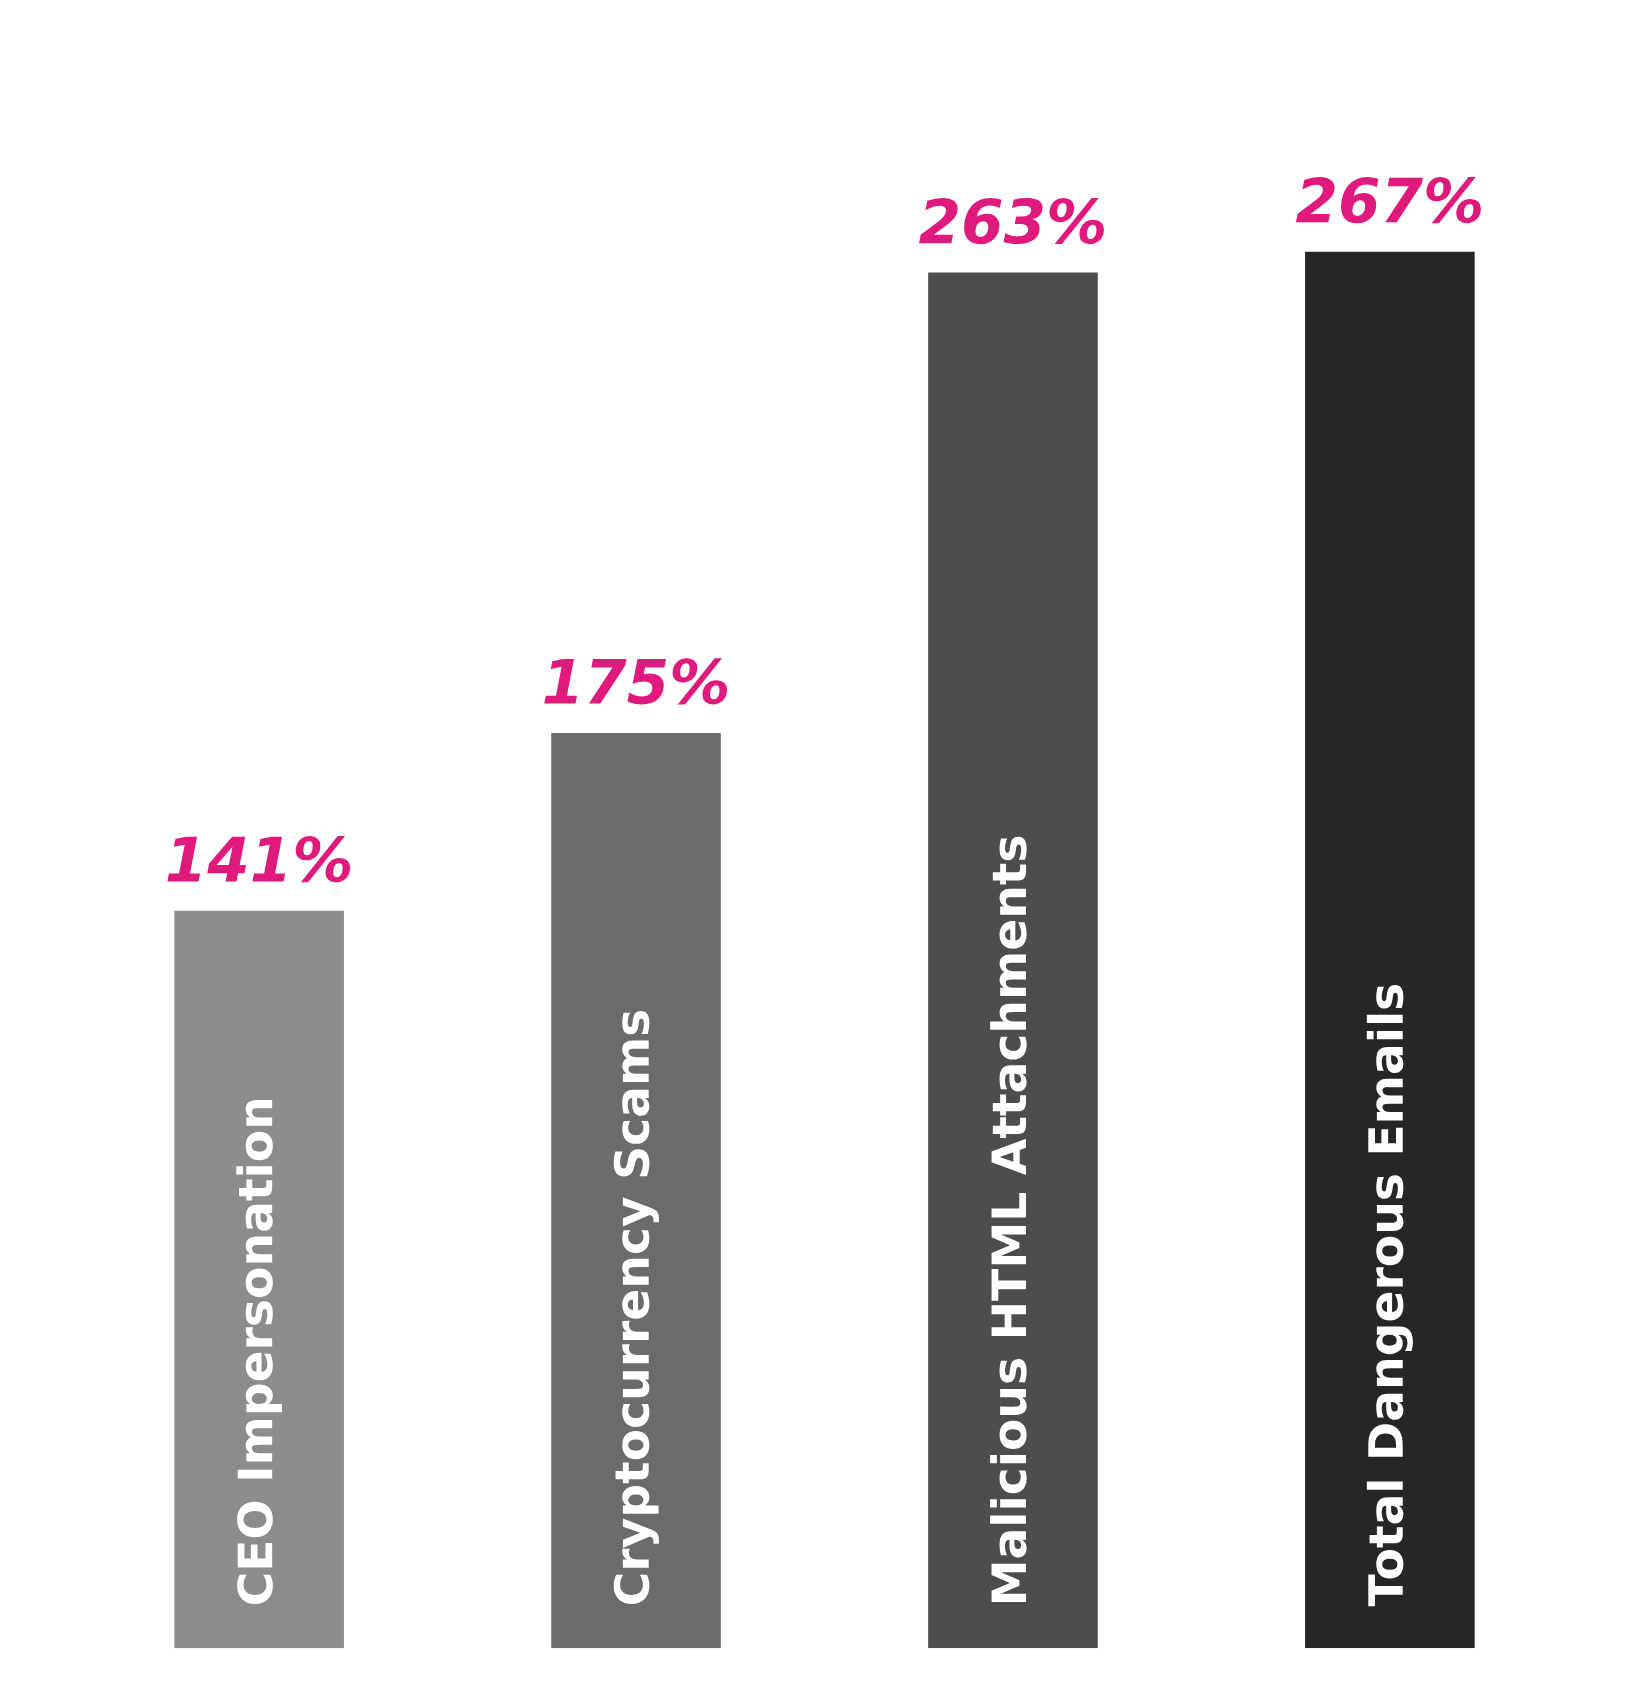 The width and height of the screenshot is (1649, 1682). Describe the element at coordinates (259, 859) in the screenshot. I see `data-label: 141%` at that location.